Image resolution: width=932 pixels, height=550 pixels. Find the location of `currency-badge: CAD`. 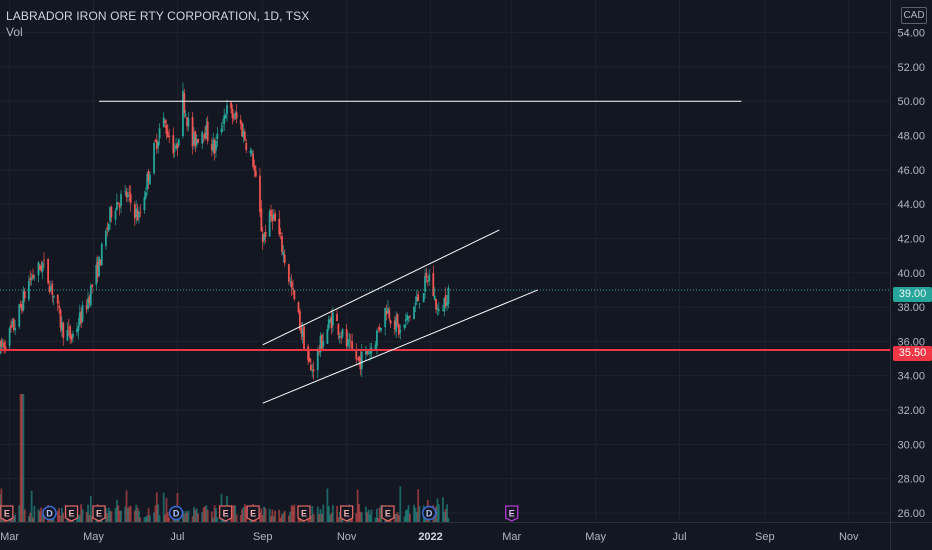

currency-badge: CAD is located at coordinates (914, 15).